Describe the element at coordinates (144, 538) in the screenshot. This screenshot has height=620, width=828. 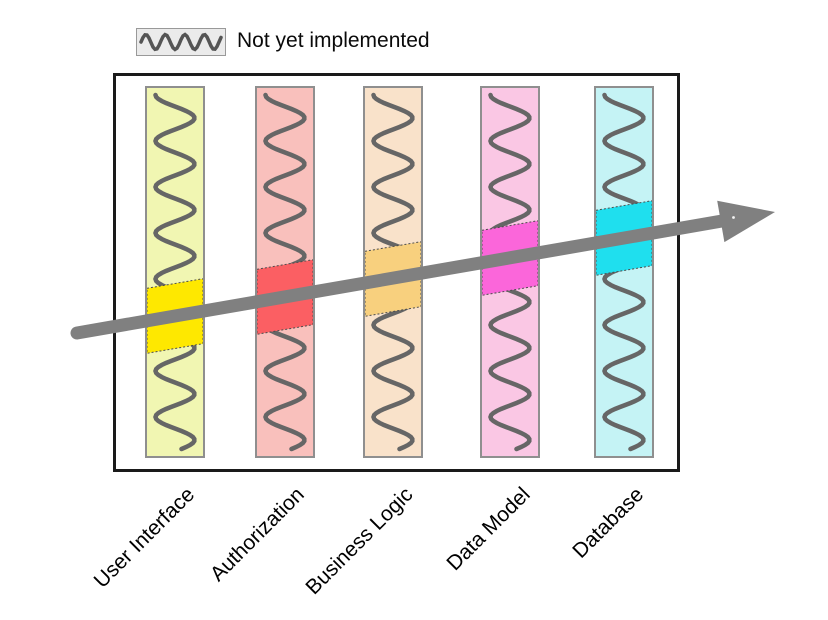
I see `layer-label-user-interface: User Interface` at that location.